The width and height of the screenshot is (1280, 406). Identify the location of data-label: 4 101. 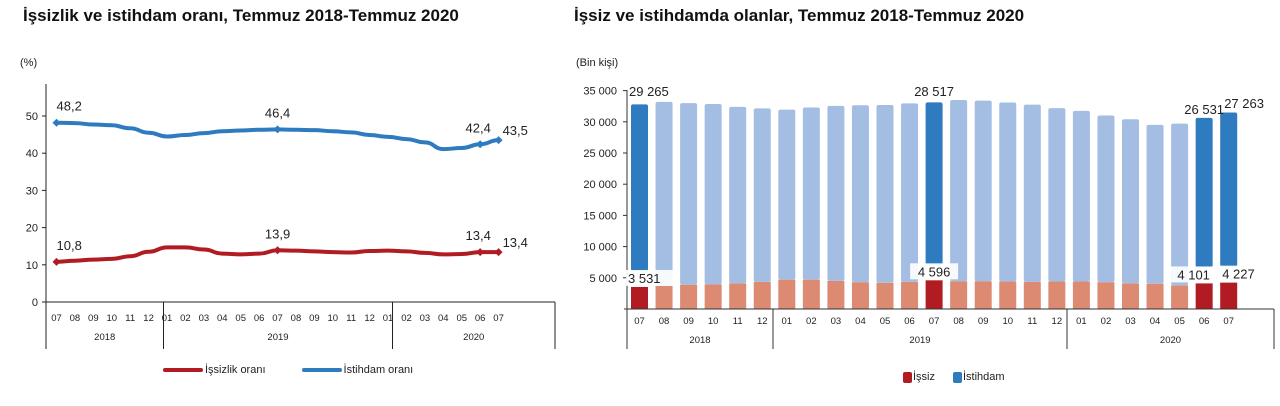
(1193, 274).